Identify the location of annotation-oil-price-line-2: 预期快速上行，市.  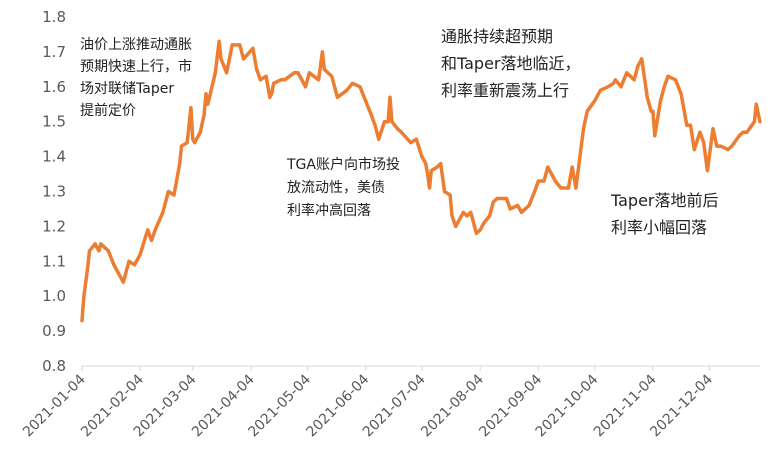
(136, 66).